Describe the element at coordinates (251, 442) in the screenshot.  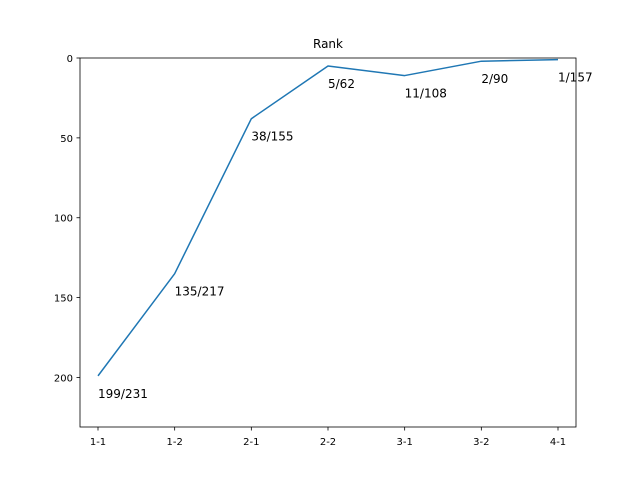
I see `x-tick-label: 2-1` at that location.